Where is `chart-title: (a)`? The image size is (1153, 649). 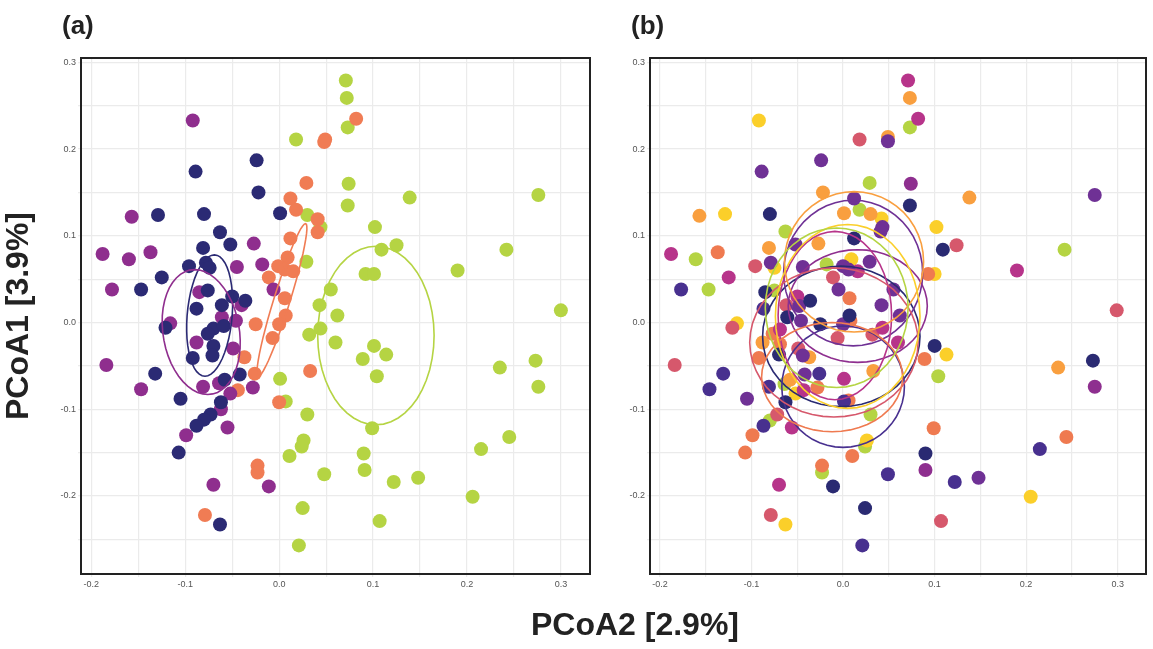 chart-title: (a) is located at coordinates (78, 25).